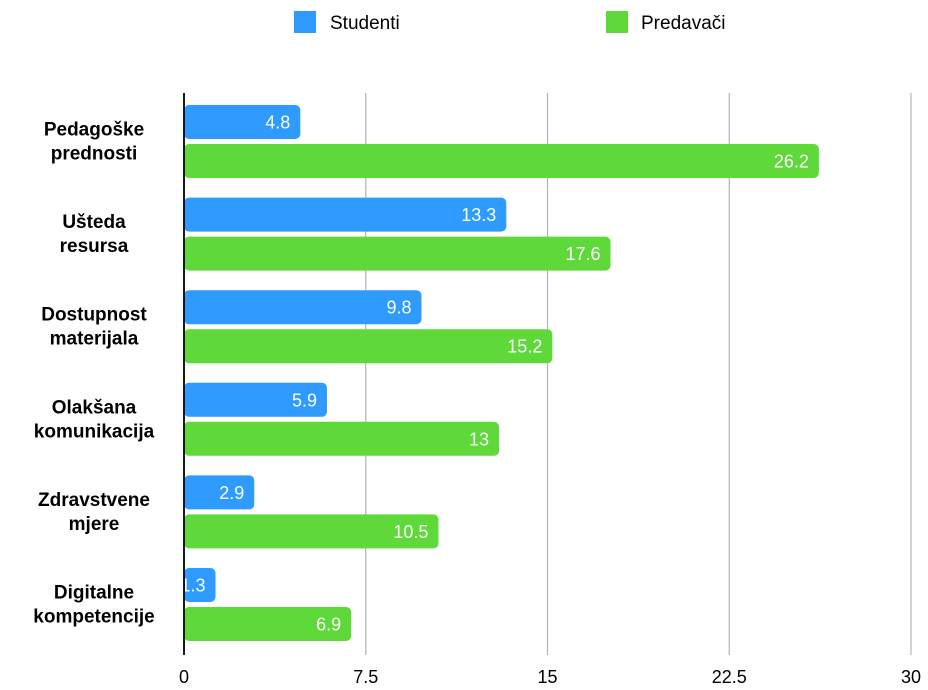 Image resolution: width=928 pixels, height=690 pixels. Describe the element at coordinates (398, 308) in the screenshot. I see `bar-label-0-2: 9.8` at that location.